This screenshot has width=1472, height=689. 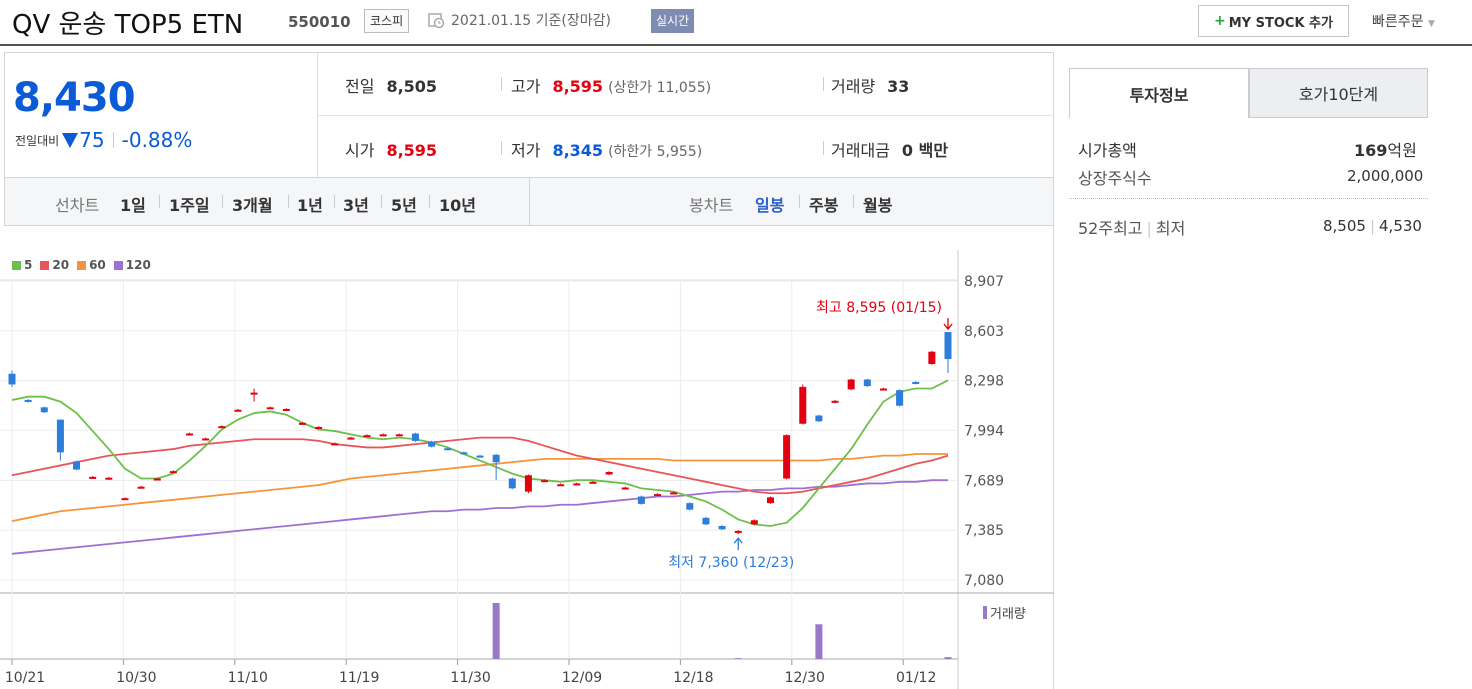 I want to click on quick-order-label: 빠른주문, so click(x=1398, y=22).